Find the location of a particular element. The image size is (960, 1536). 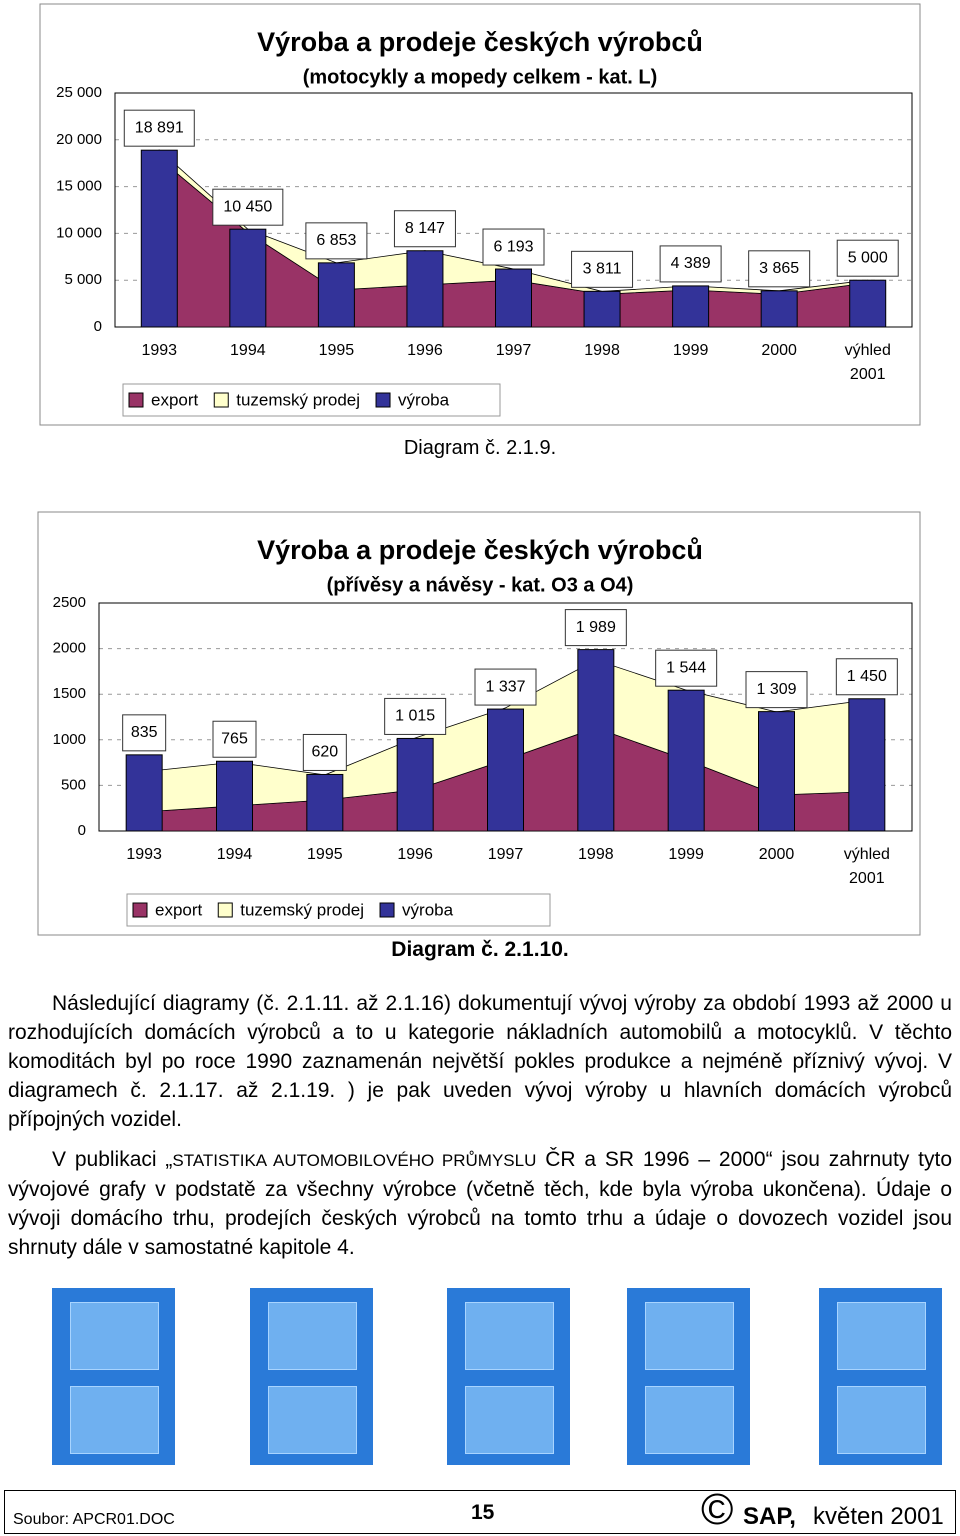

value-label: 5 000 is located at coordinates (868, 257).